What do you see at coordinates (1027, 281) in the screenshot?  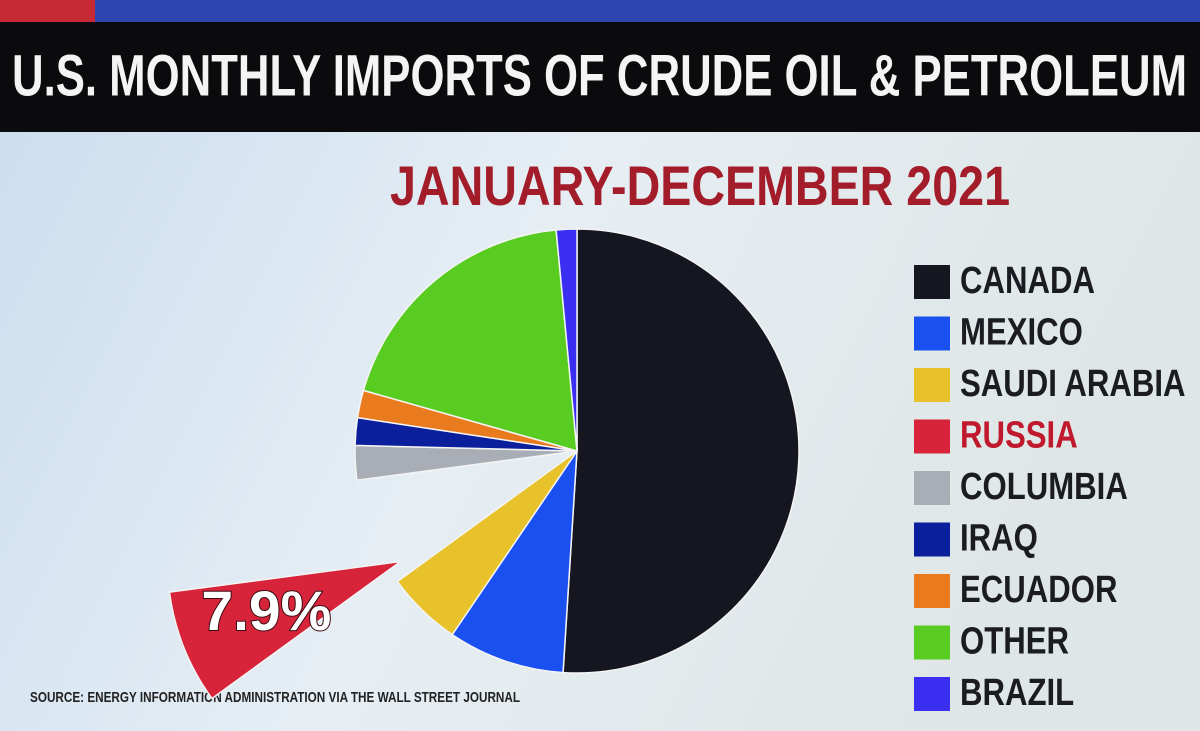 I see `legend-label: CANADA` at bounding box center [1027, 281].